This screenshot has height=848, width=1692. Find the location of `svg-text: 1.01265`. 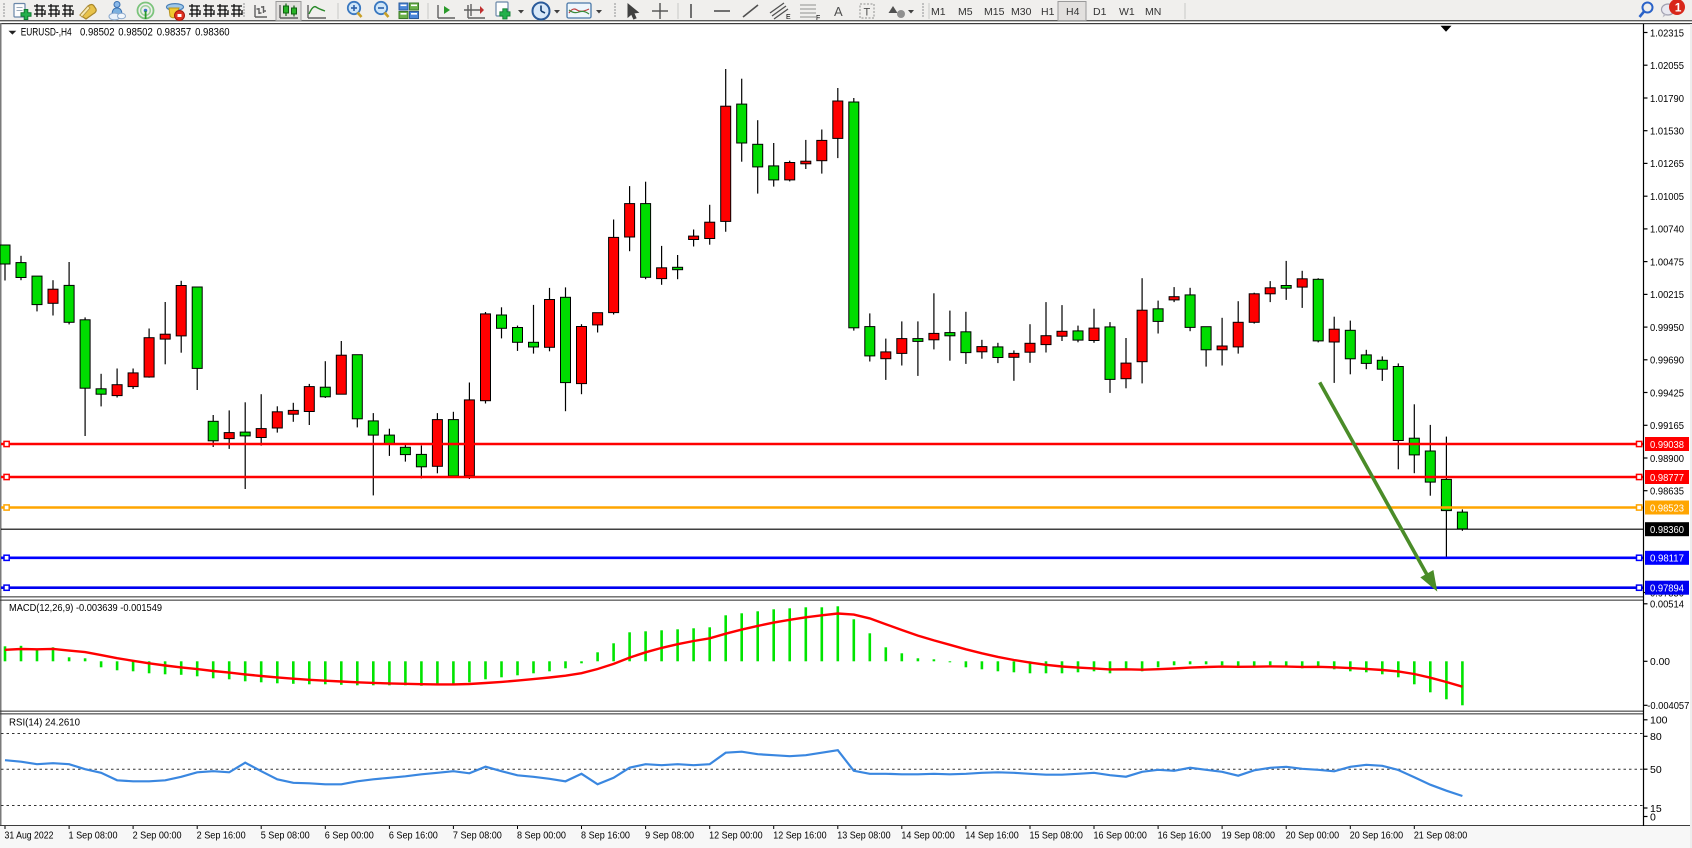

svg-text: 1.01265 is located at coordinates (1667, 164).